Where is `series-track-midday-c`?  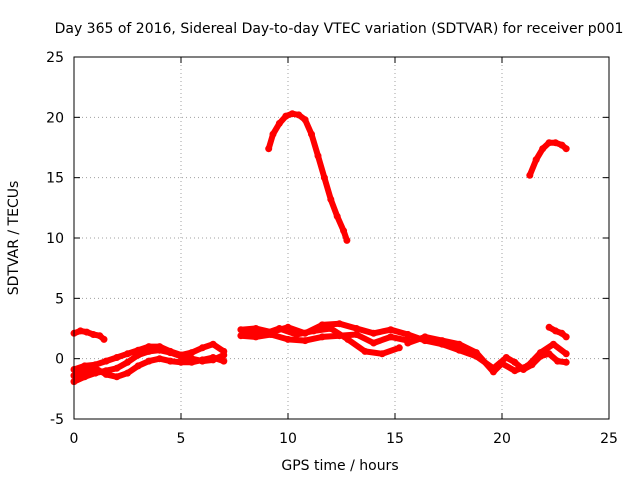 series-track-midday-c is located at coordinates (322, 341).